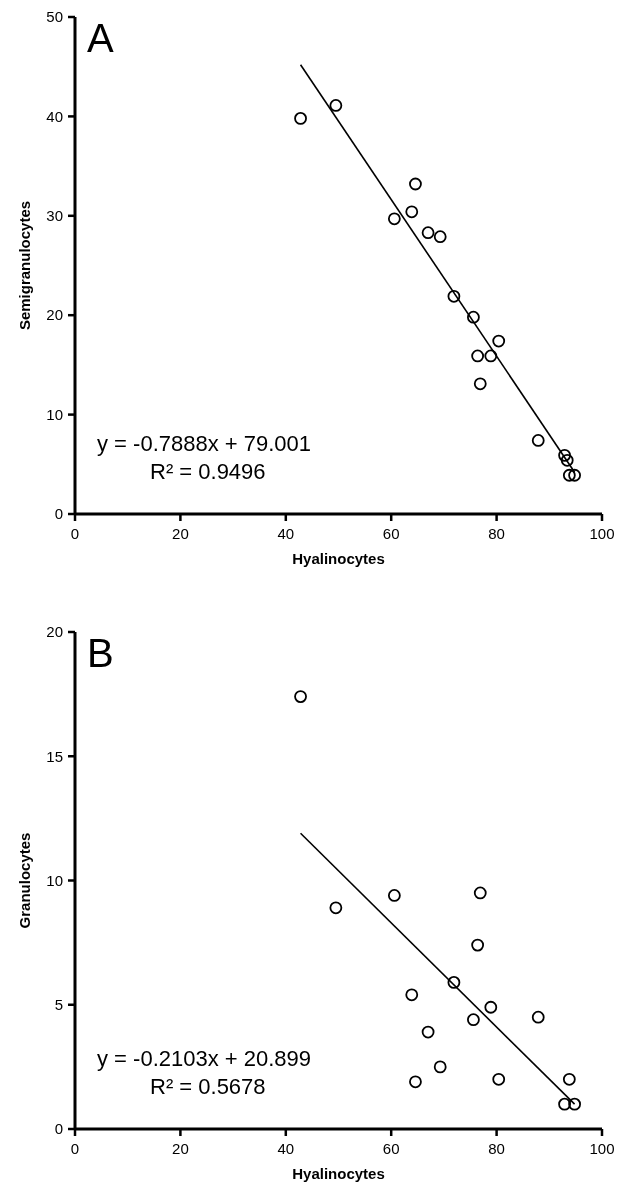  Describe the element at coordinates (208, 471) in the screenshot. I see `annotation: R² = 0.9496` at that location.